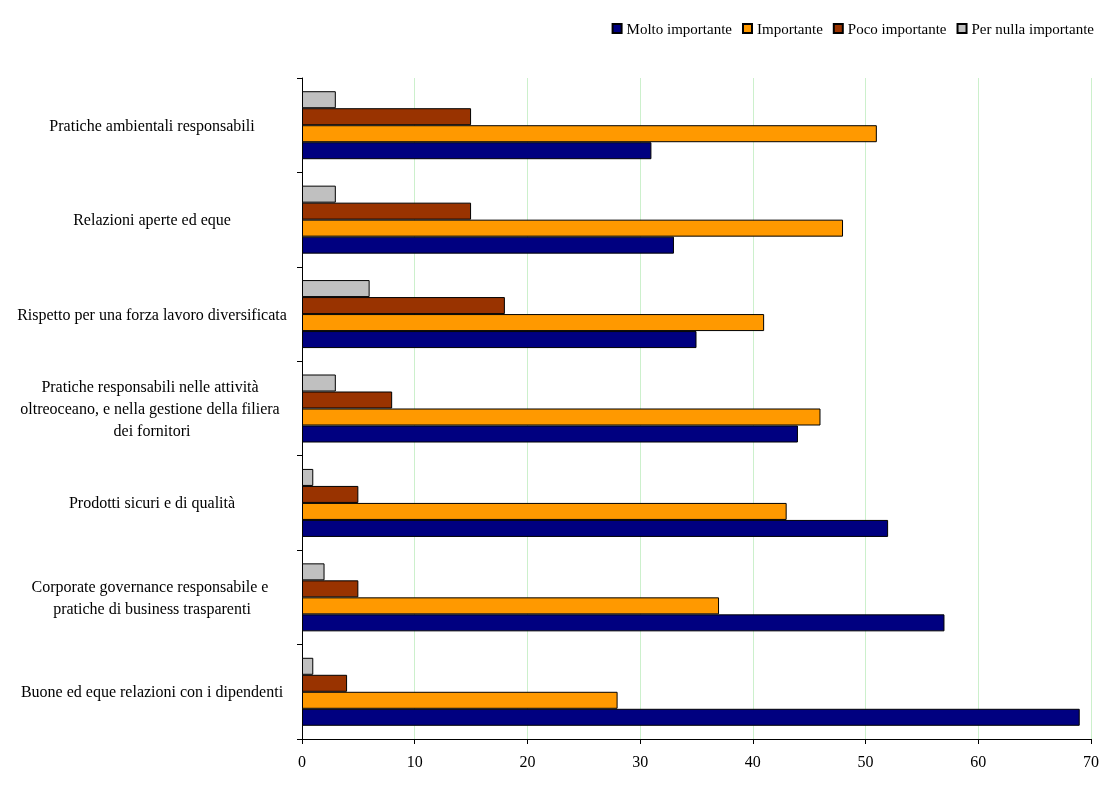  I want to click on x-tick-label: 20, so click(527, 761).